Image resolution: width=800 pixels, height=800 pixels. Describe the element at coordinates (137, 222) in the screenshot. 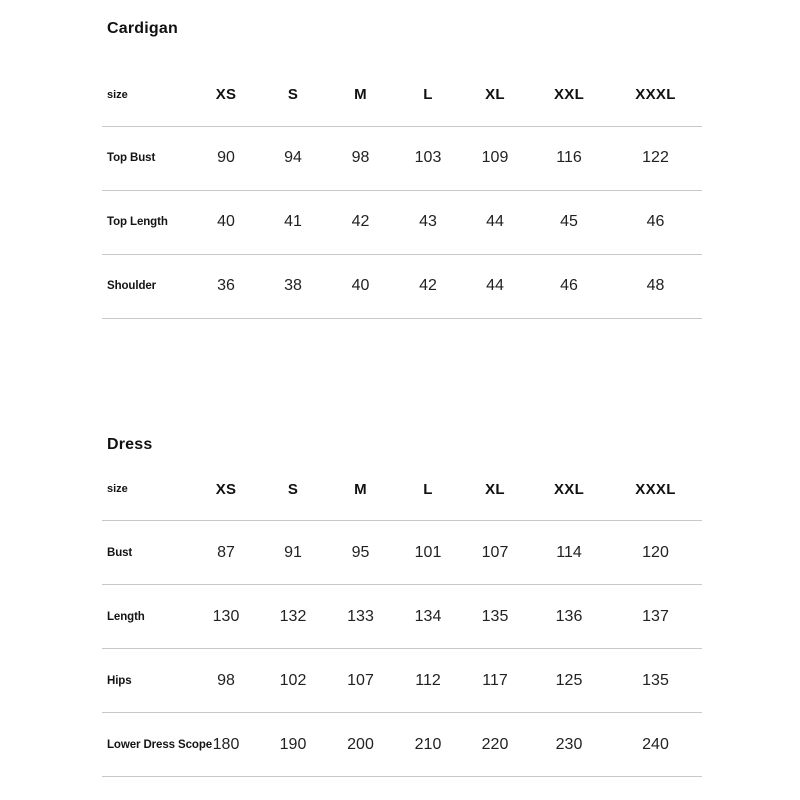

I see `measurement-label: Top Length` at that location.